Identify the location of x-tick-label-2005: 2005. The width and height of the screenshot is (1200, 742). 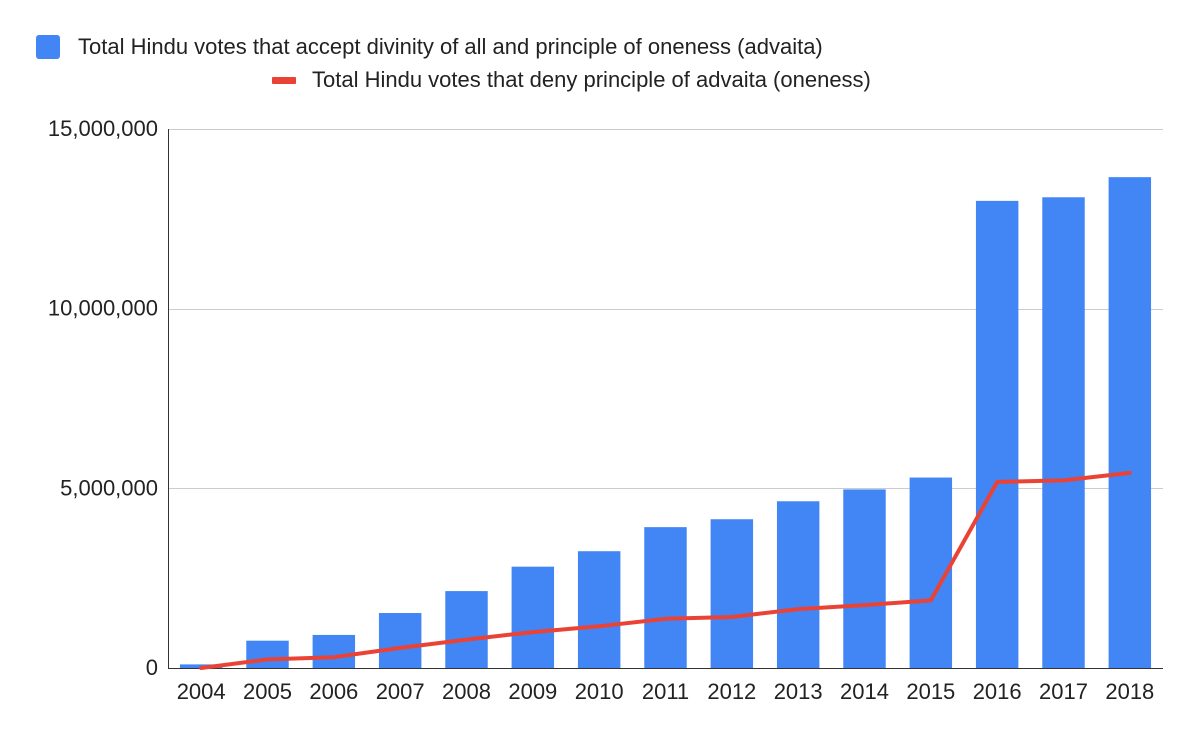
(267, 691).